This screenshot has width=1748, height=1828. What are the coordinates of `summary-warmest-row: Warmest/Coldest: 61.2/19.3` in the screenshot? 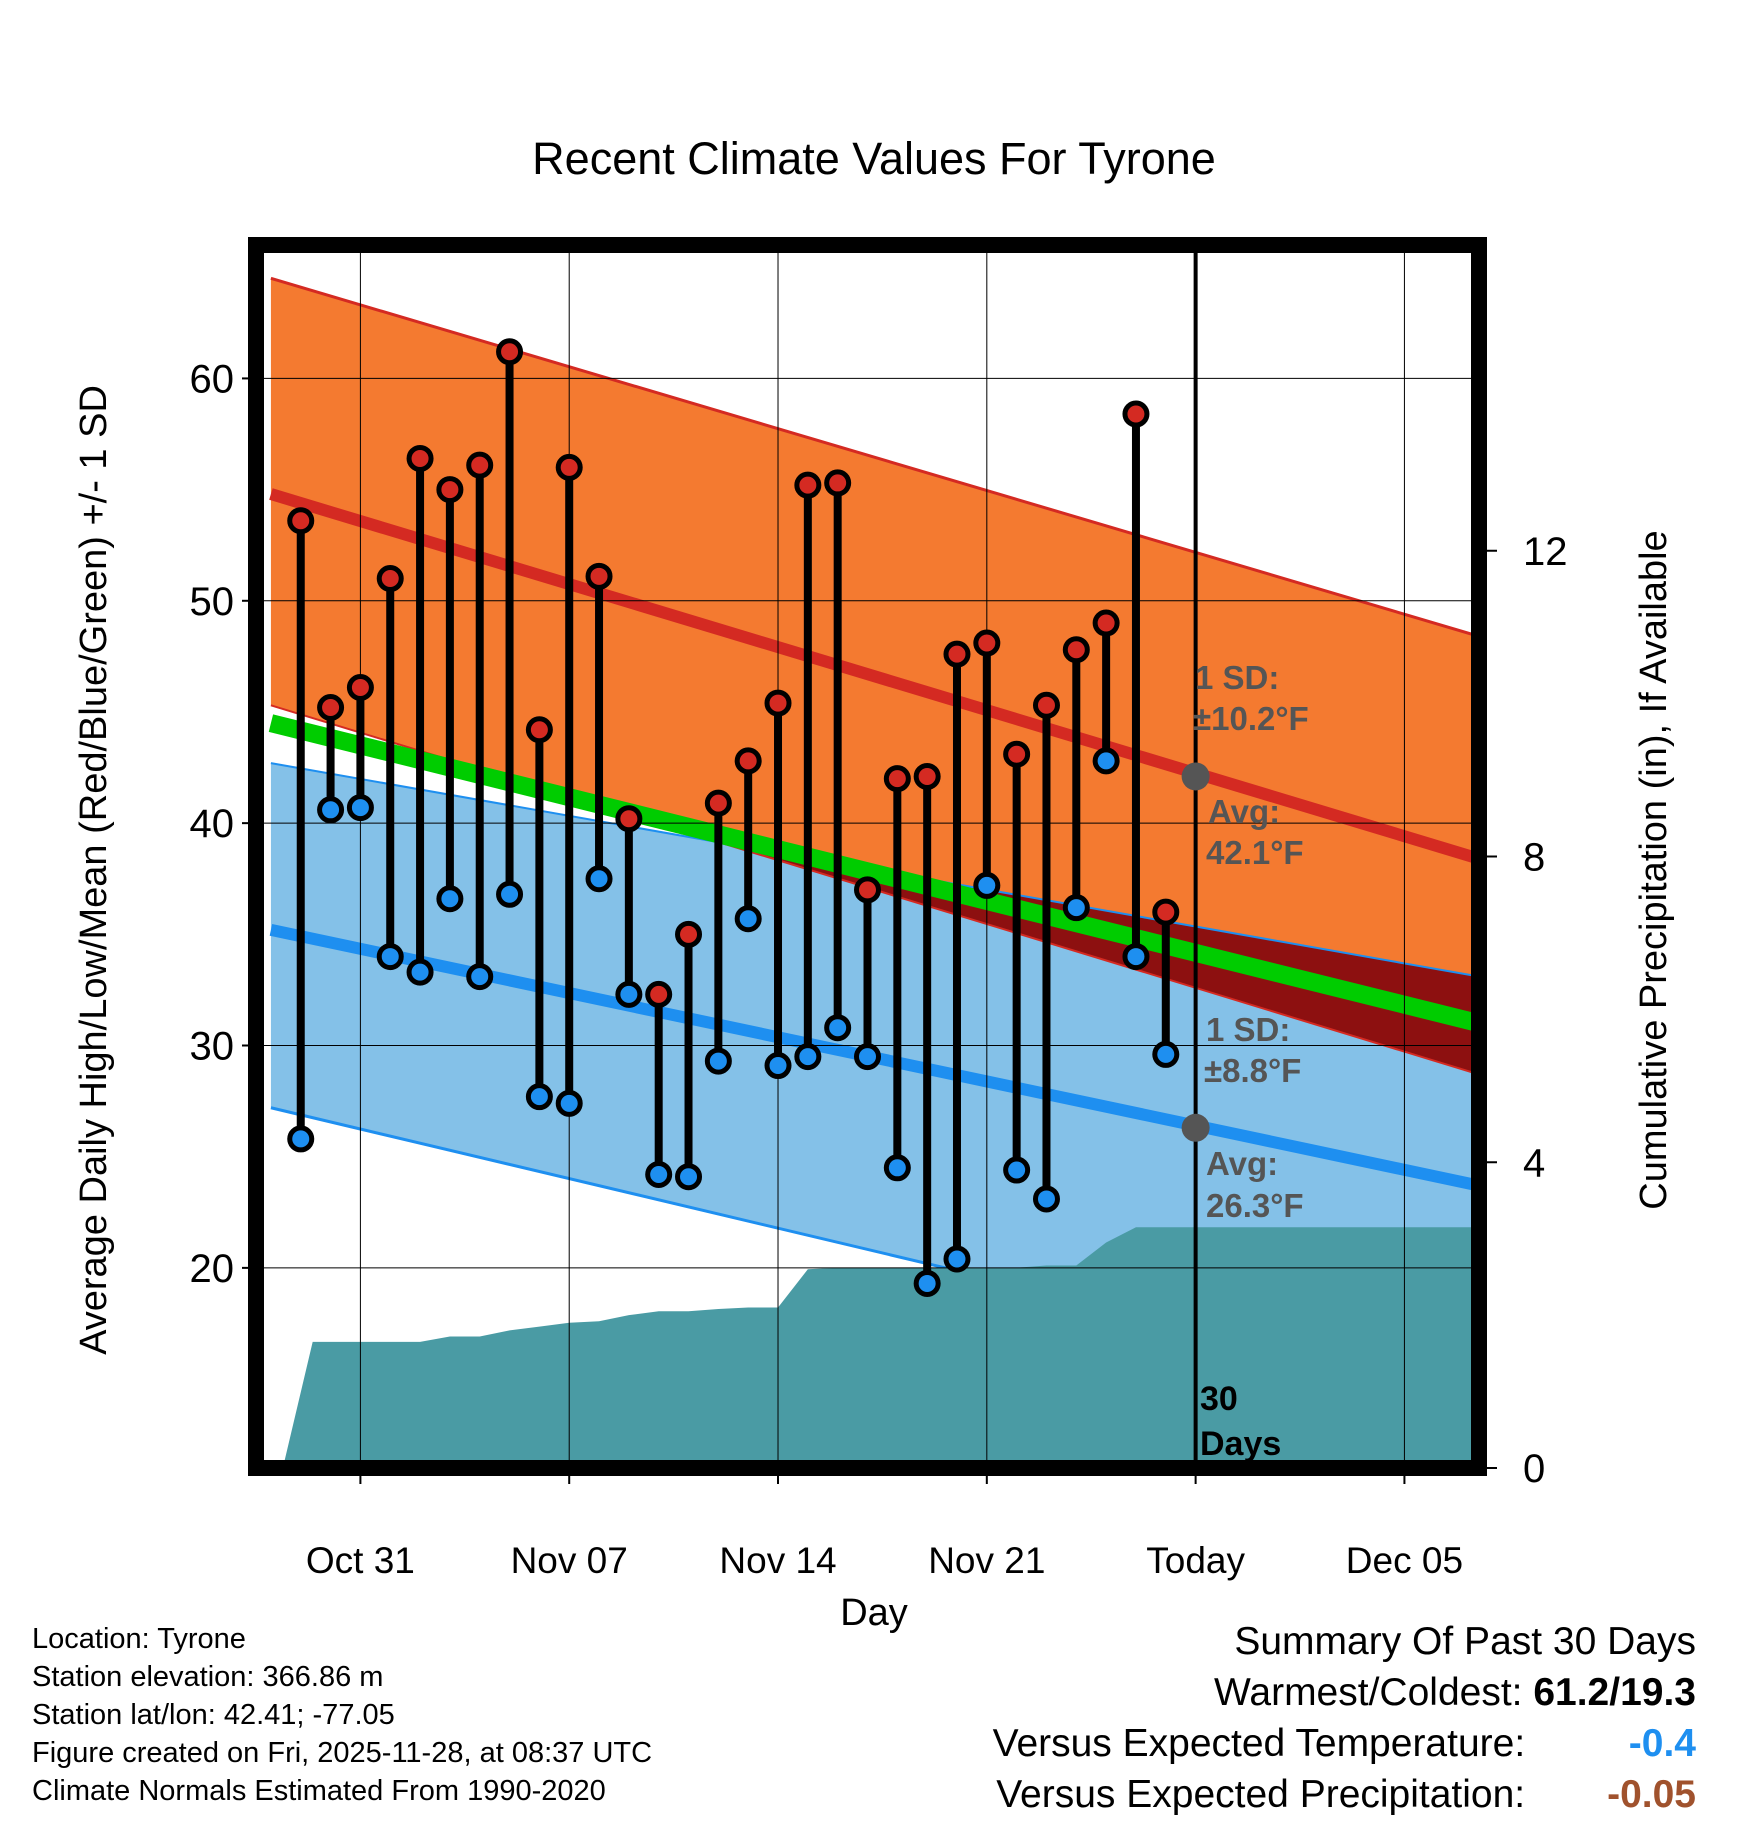 It's located at (1344, 1692).